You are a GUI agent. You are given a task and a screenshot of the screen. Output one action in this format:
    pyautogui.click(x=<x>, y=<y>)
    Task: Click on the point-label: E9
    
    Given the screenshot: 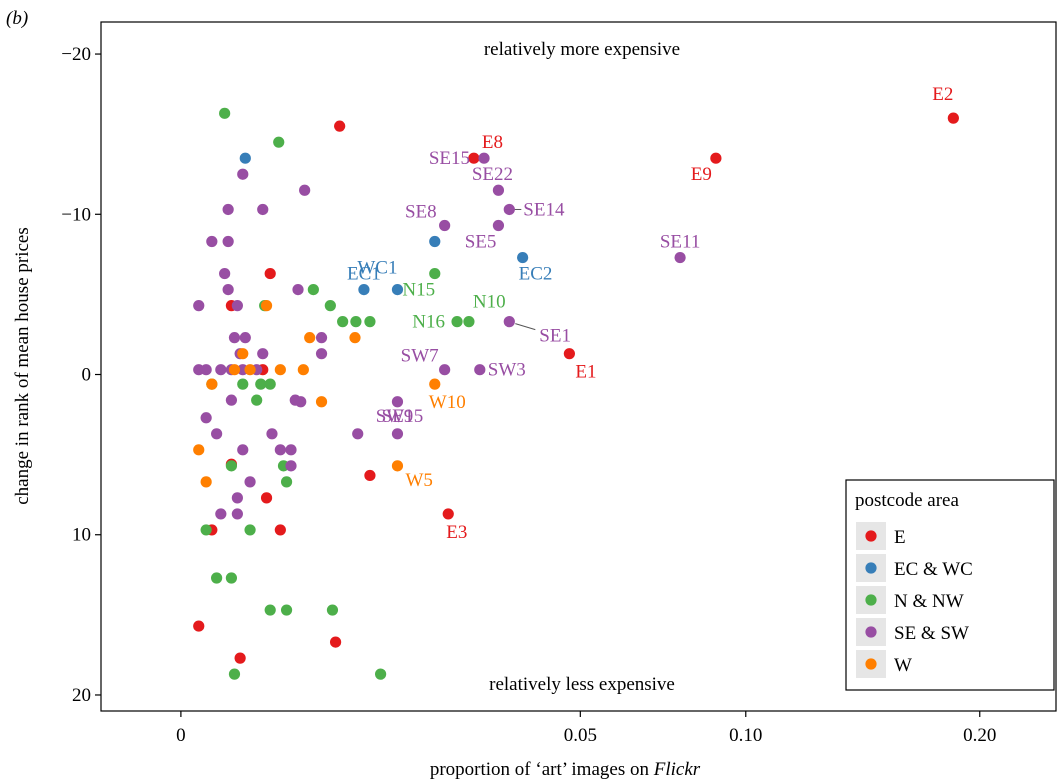 What is the action you would take?
    pyautogui.click(x=701, y=174)
    